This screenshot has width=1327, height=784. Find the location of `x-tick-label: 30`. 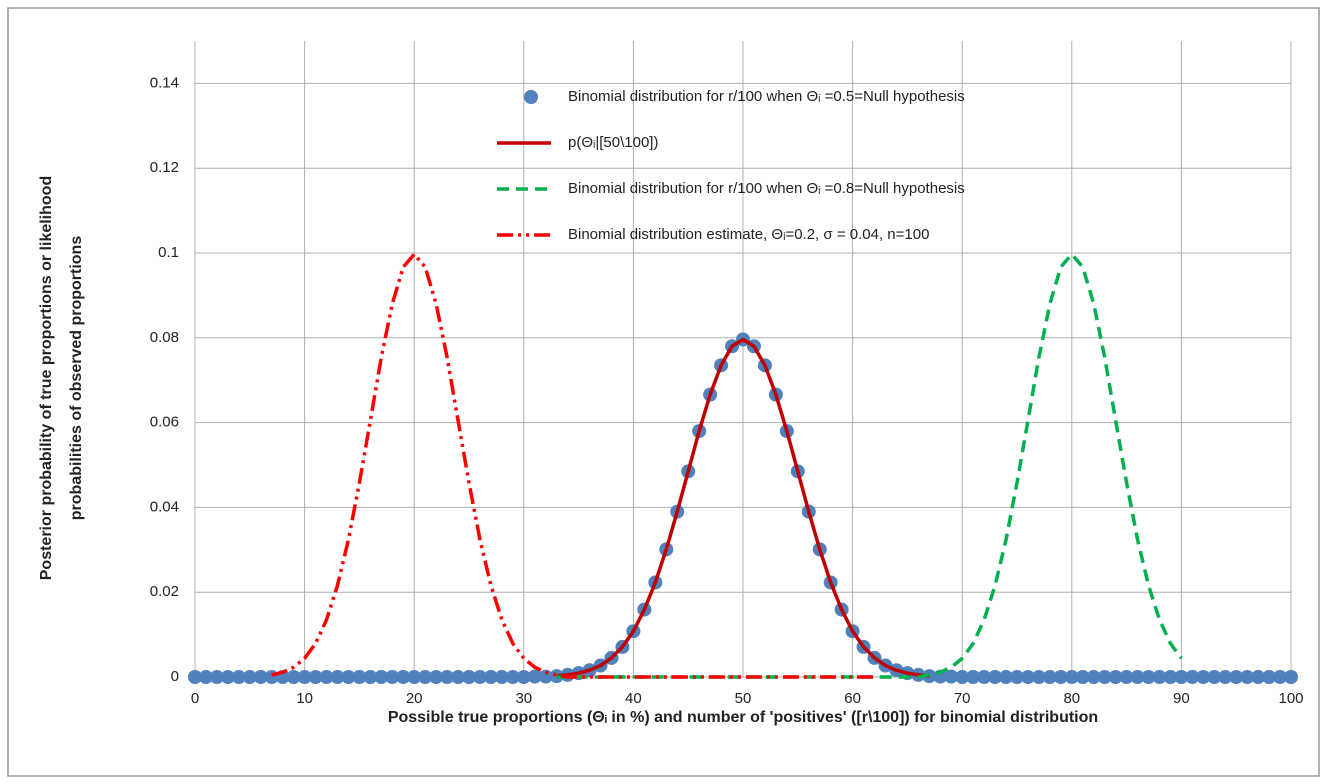

x-tick-label: 30 is located at coordinates (523, 698).